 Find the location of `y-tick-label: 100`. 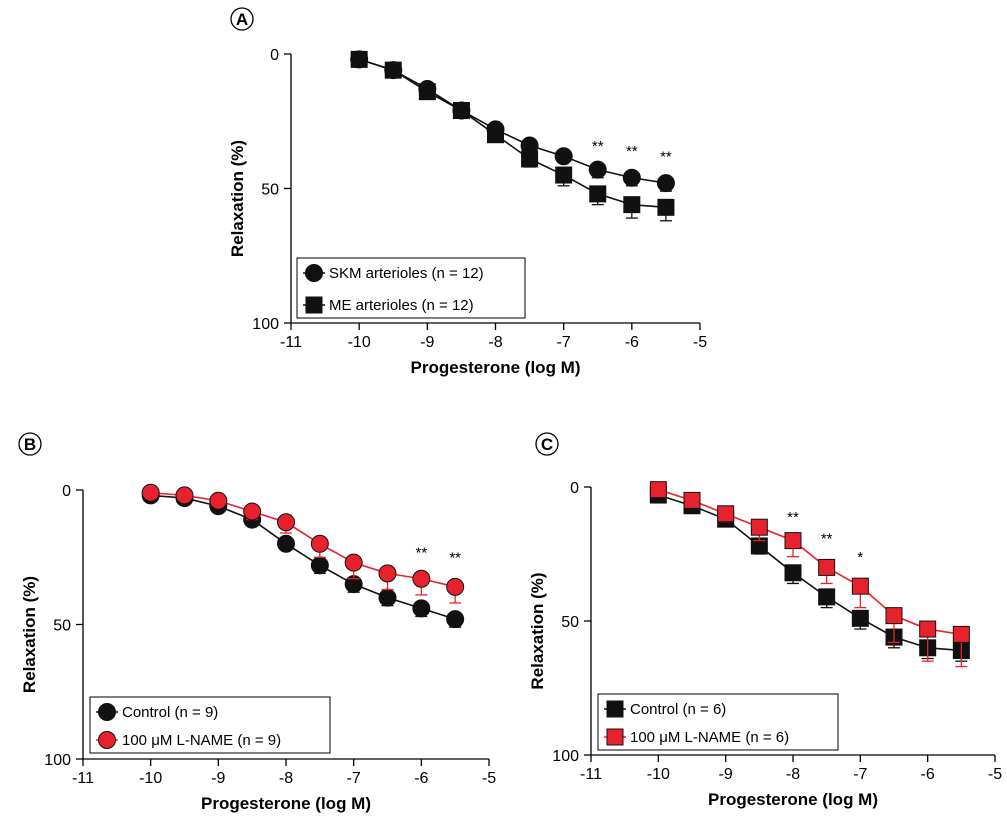

y-tick-label: 100 is located at coordinates (565, 756).